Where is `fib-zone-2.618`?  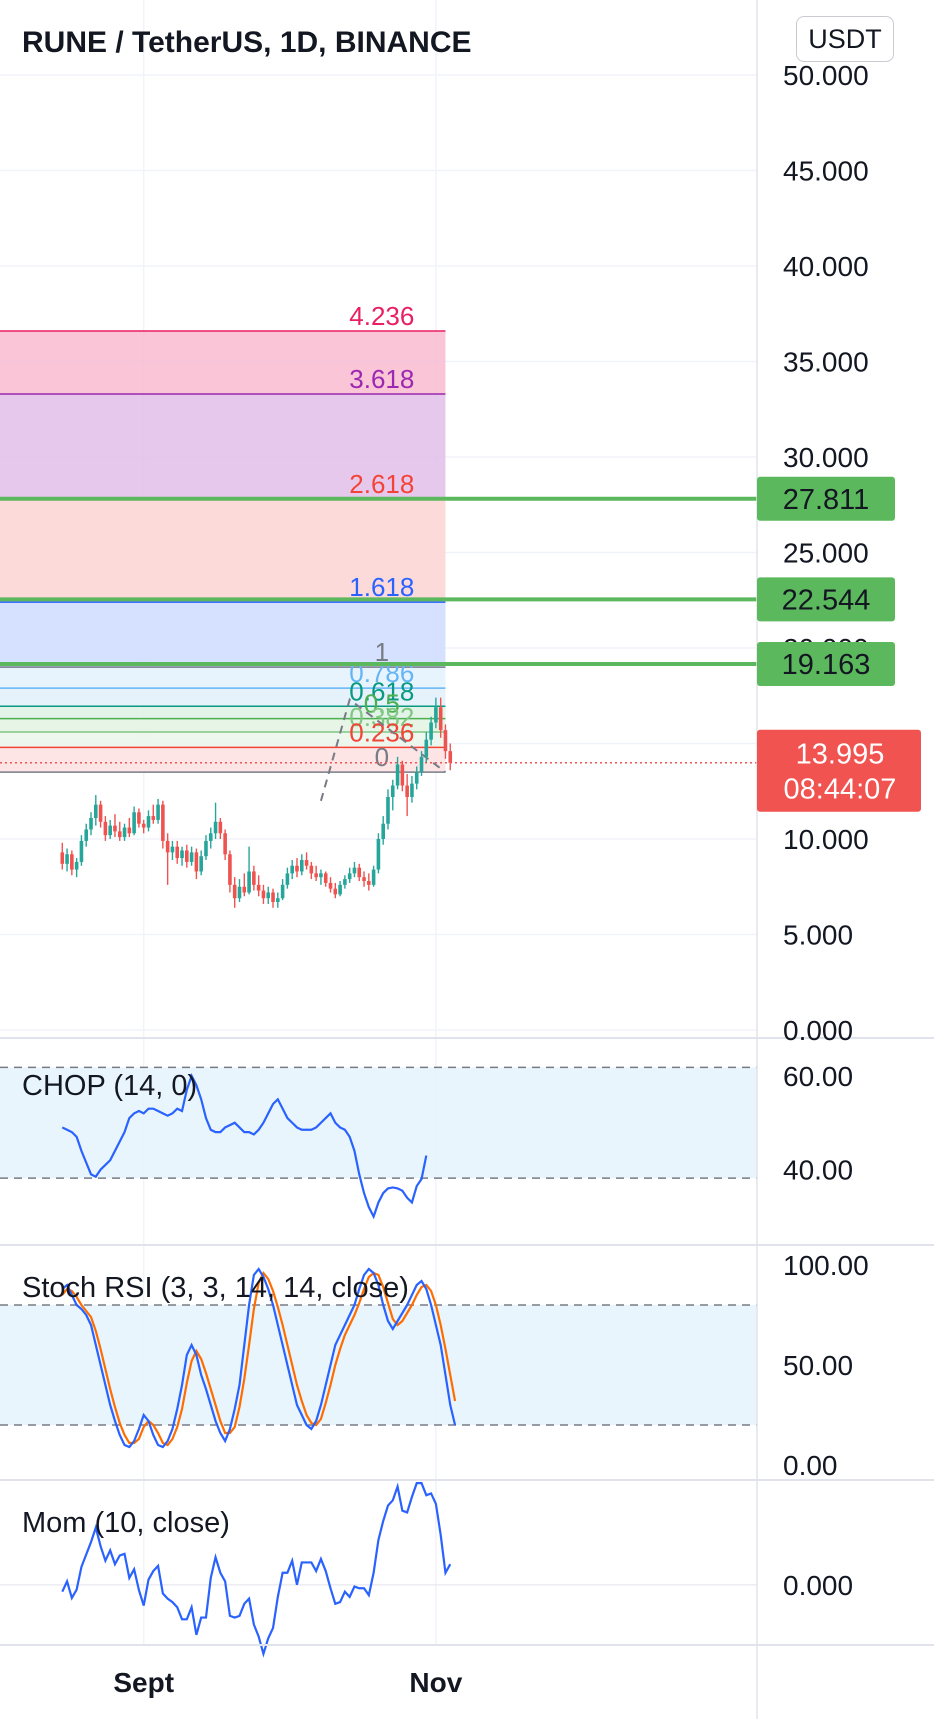
fib-zone-2.618 is located at coordinates (223, 551).